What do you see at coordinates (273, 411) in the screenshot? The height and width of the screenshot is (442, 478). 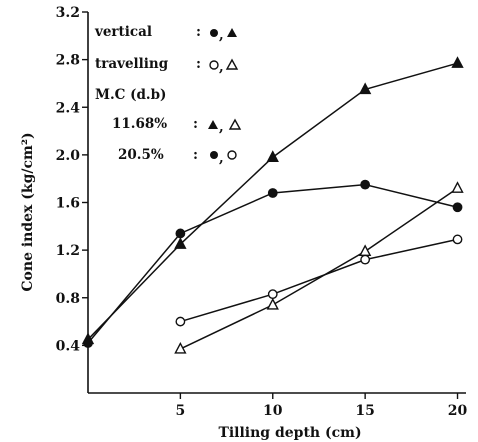 I see `x-tick-label: 10` at bounding box center [273, 411].